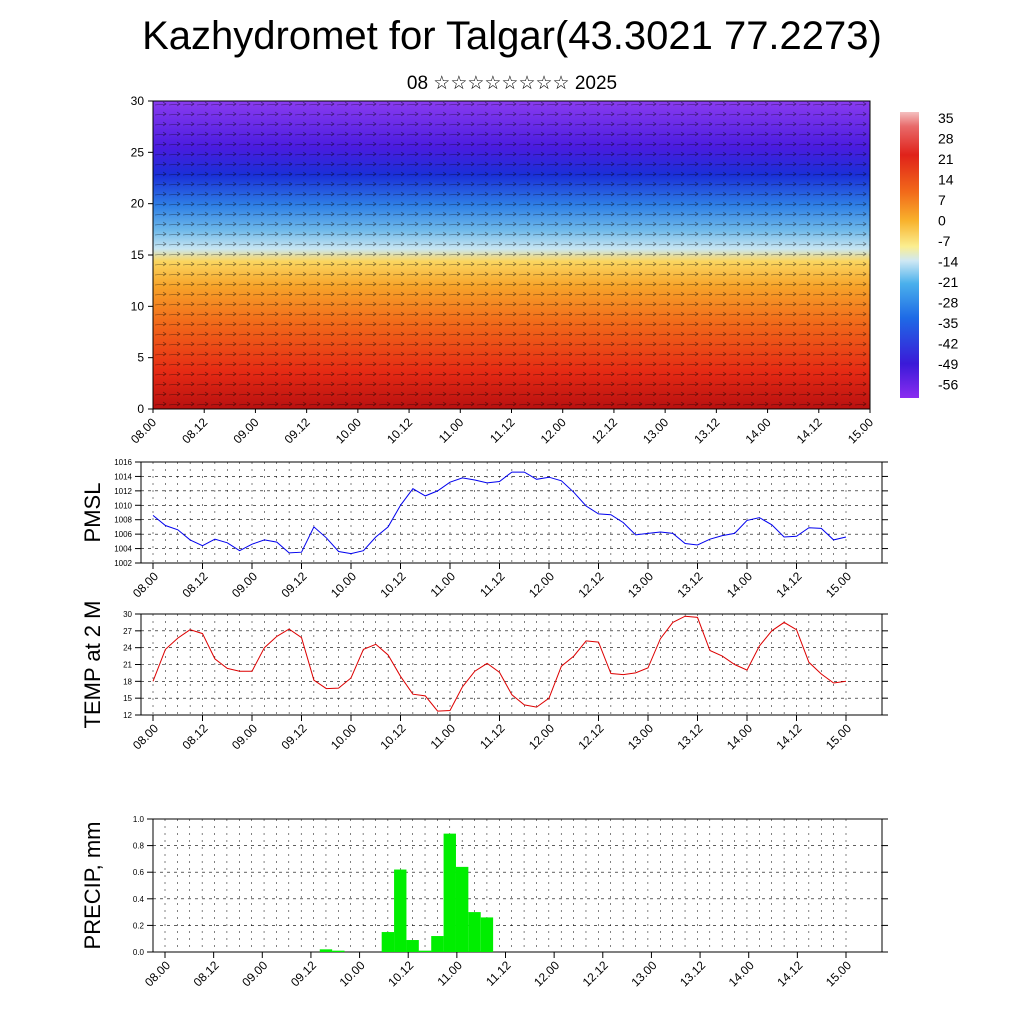  I want to click on pmsl-panel-x-tick-label: 11.00, so click(443, 584).